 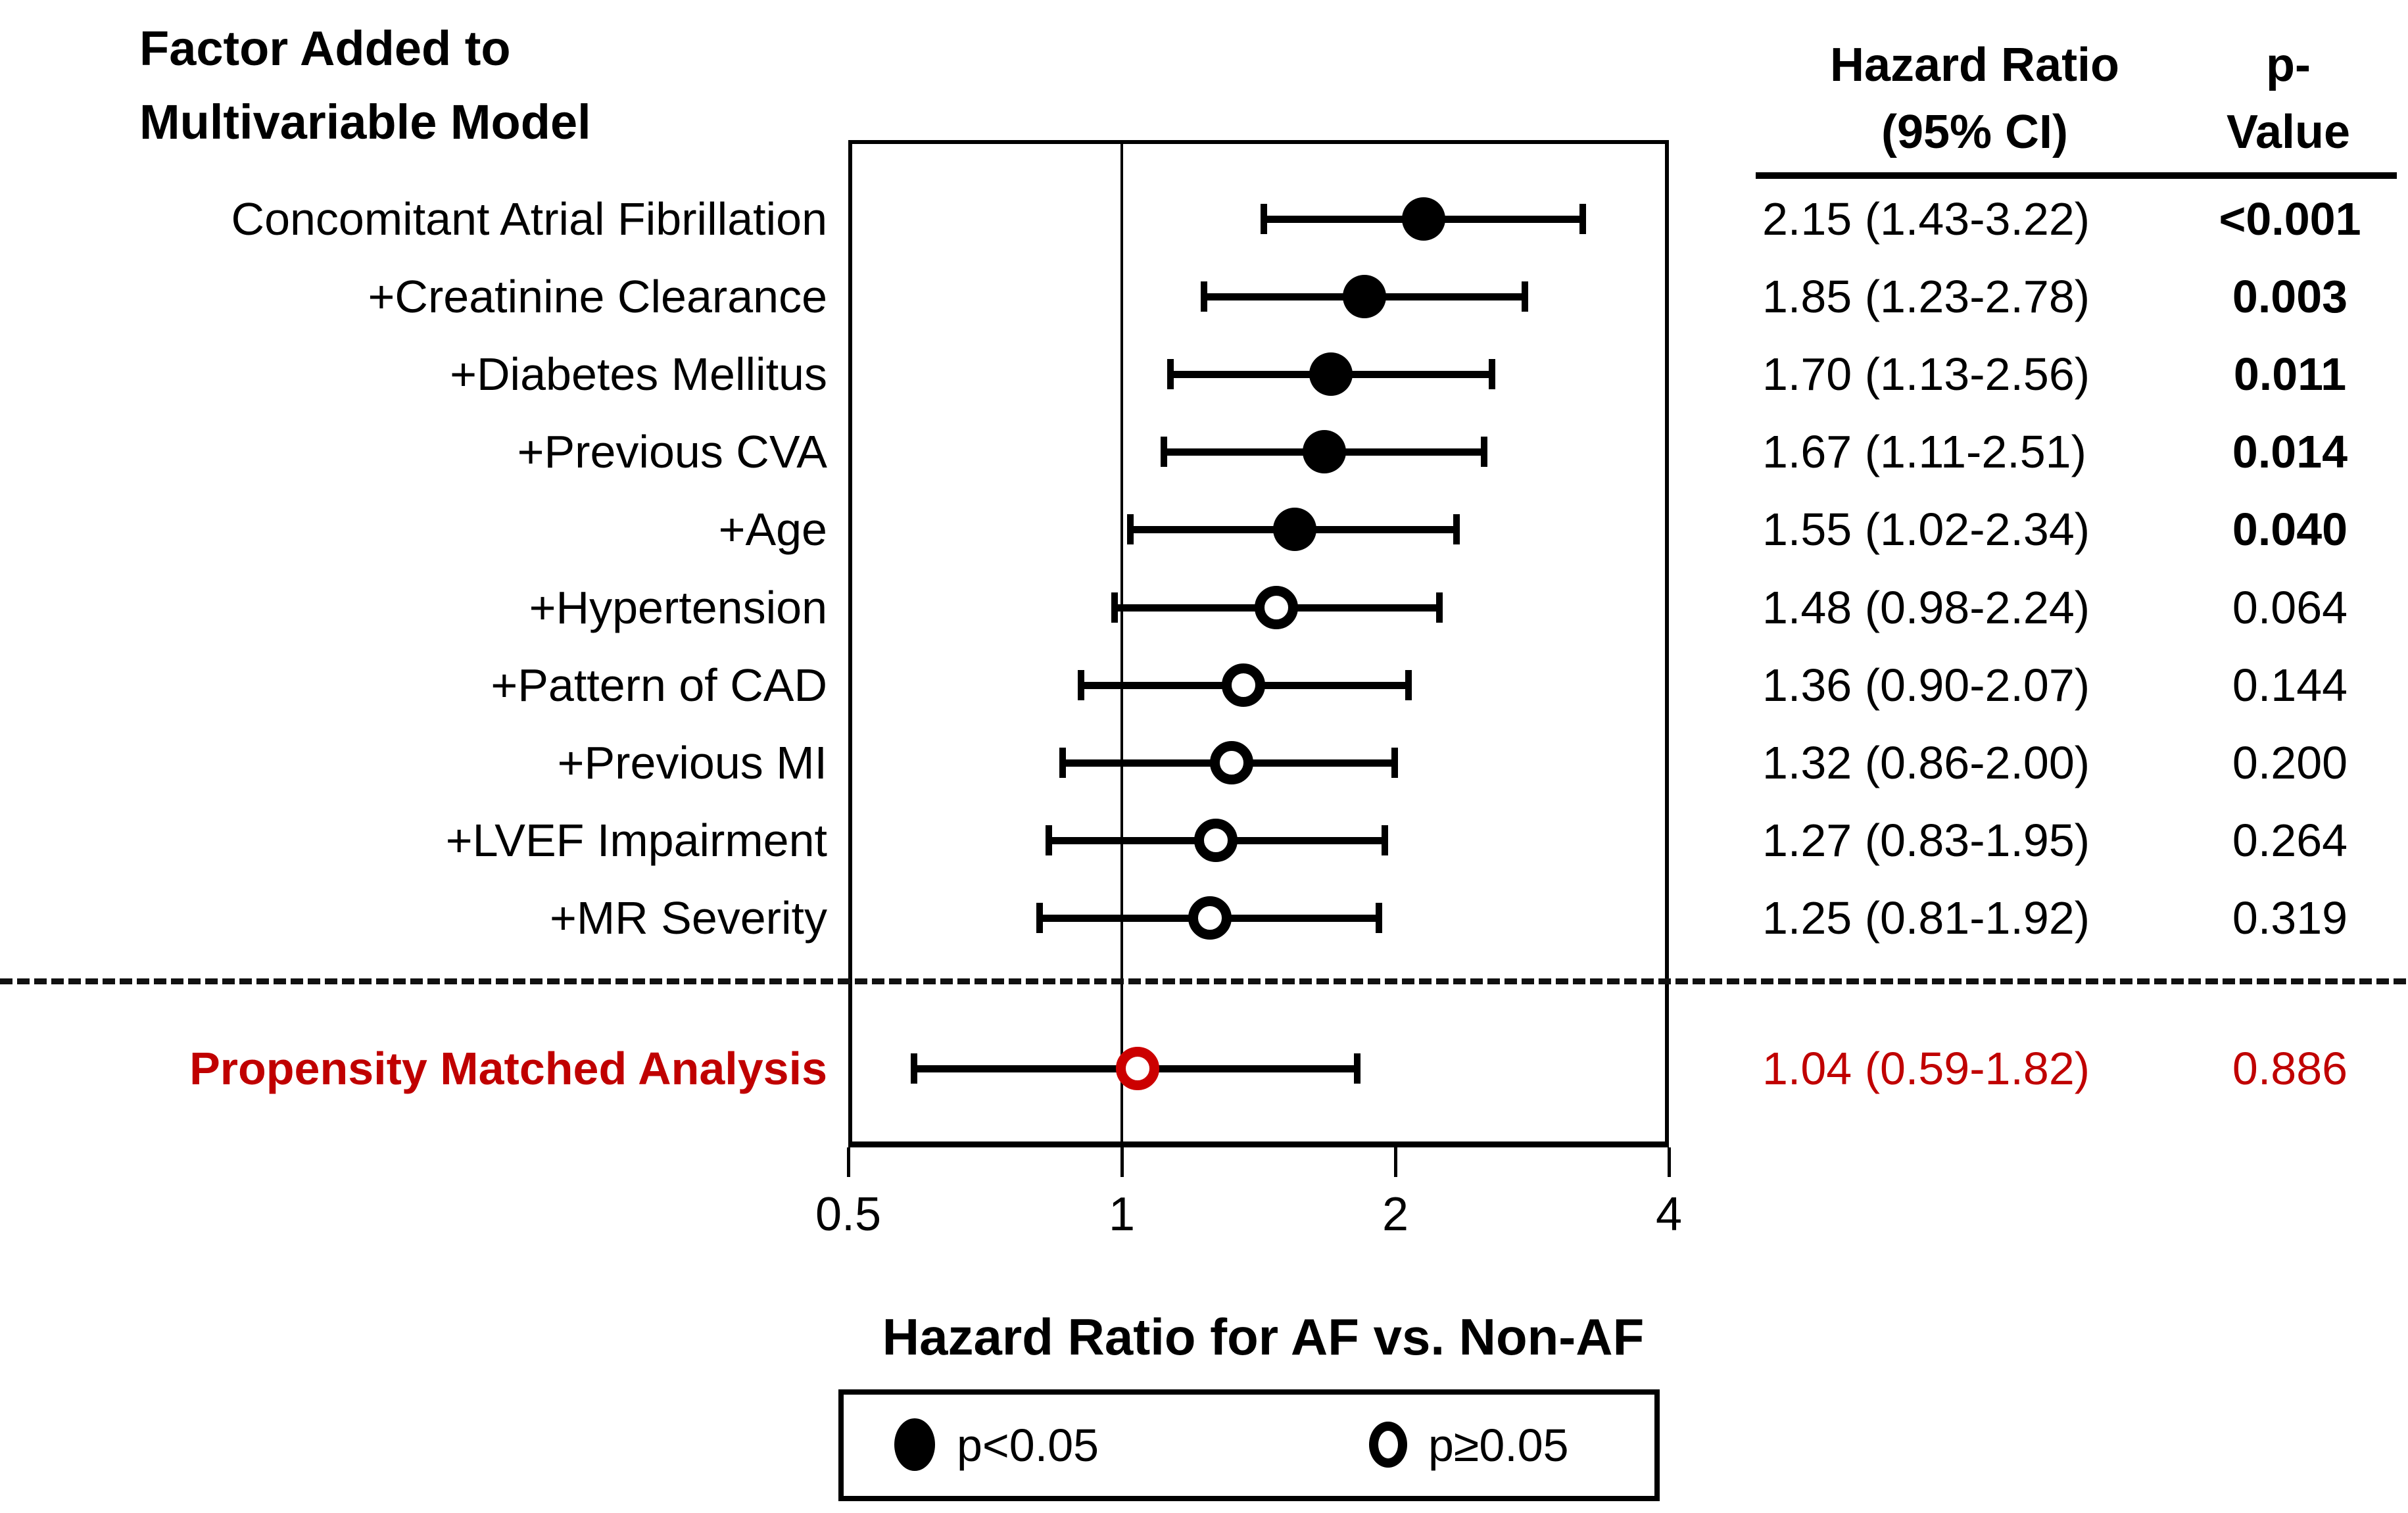 What do you see at coordinates (636, 840) in the screenshot?
I see `forest-row-label: +LVEF Impairment` at bounding box center [636, 840].